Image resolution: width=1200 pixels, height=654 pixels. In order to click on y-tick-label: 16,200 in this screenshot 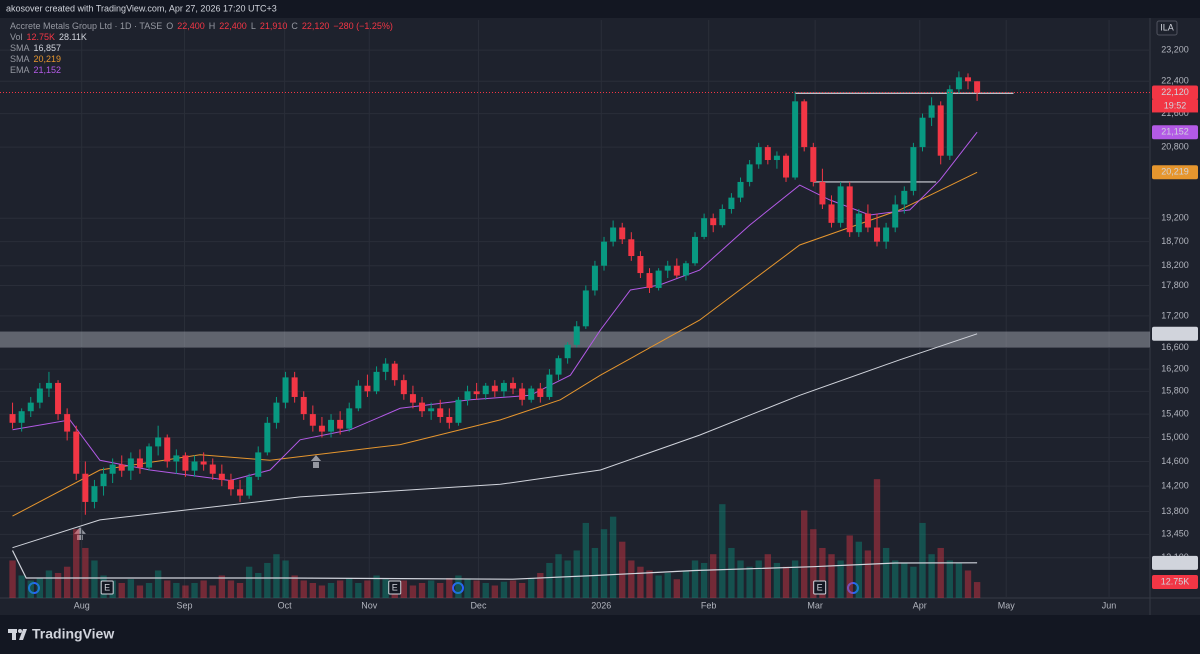, I will do `click(1175, 368)`.